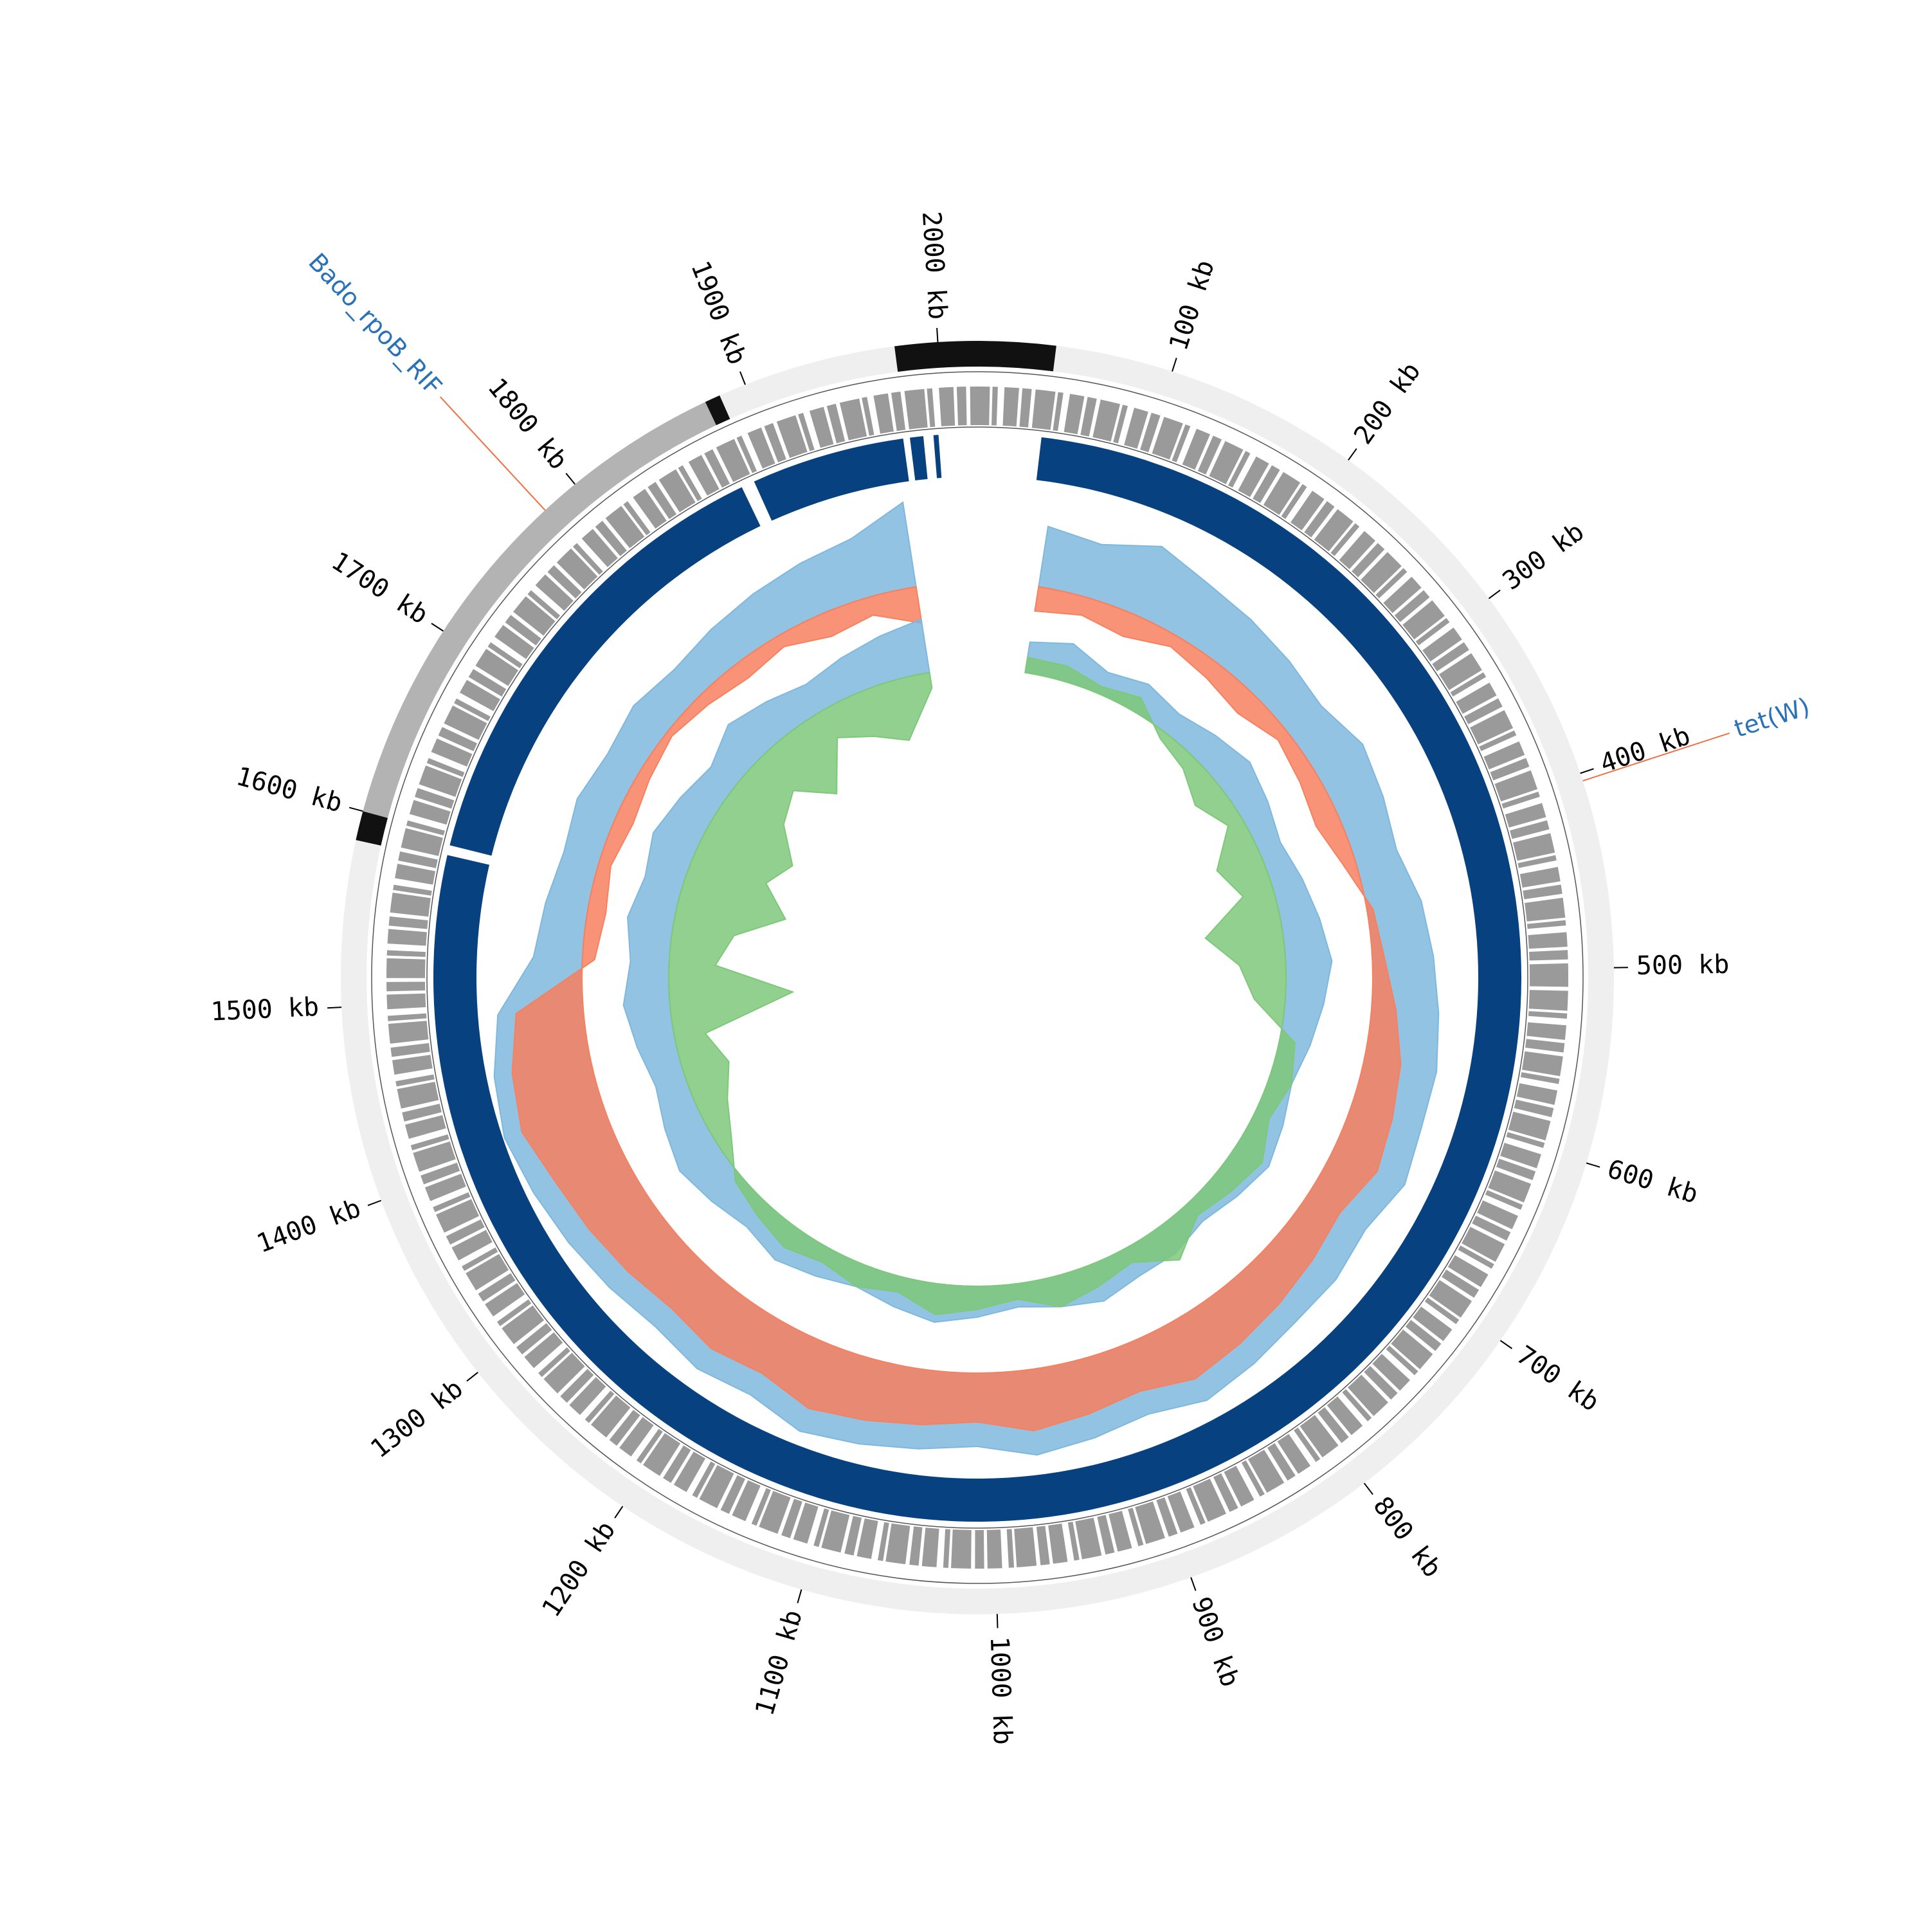  I want to click on x-tick-label: 600 kb, so click(1652, 1182).